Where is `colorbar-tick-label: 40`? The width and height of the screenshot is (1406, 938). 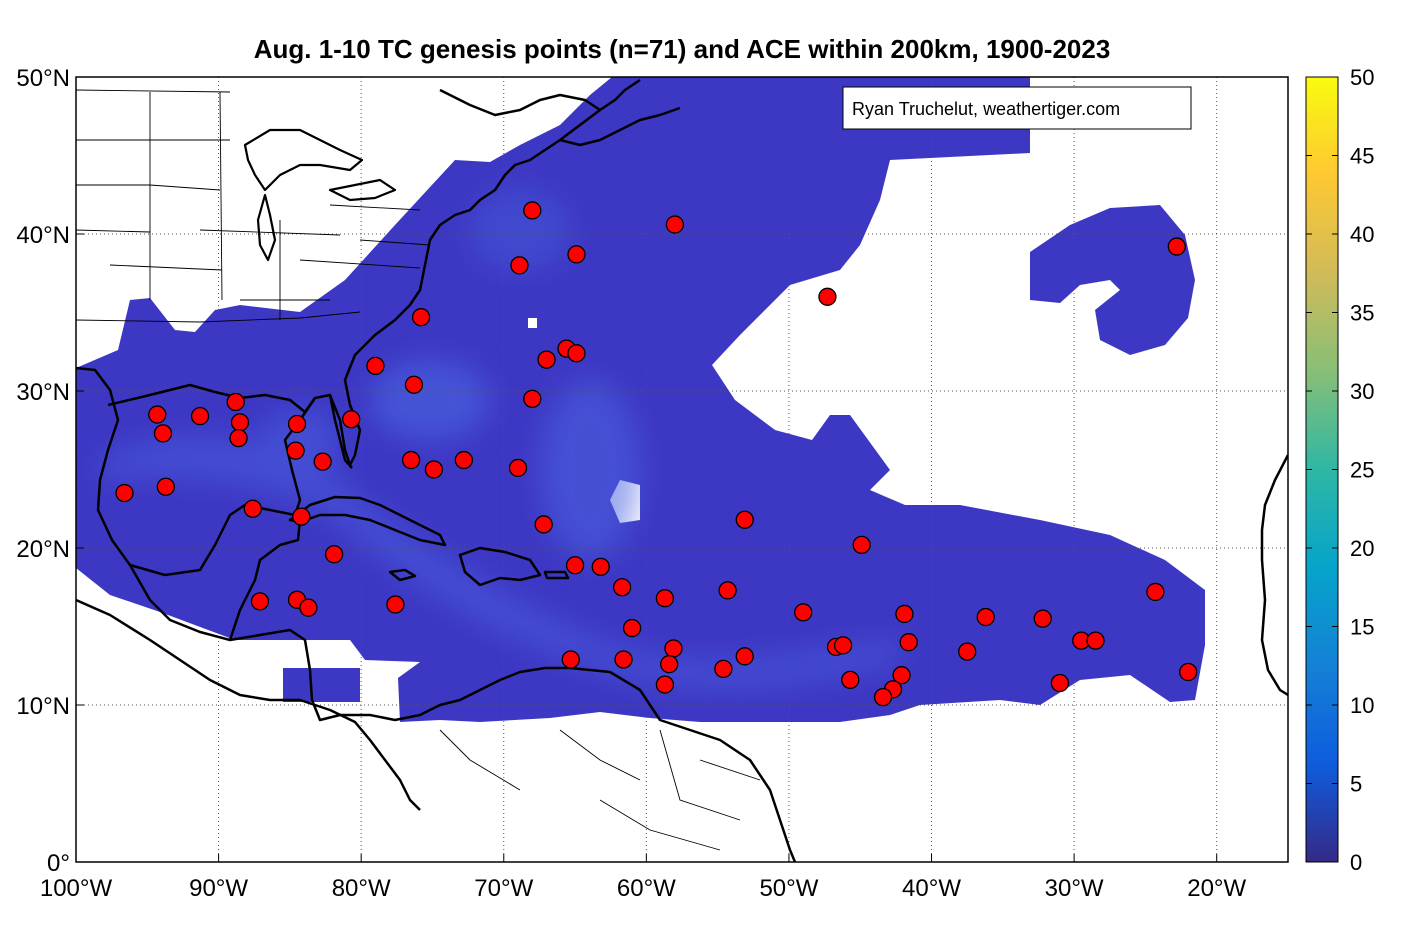 colorbar-tick-label: 40 is located at coordinates (1362, 234).